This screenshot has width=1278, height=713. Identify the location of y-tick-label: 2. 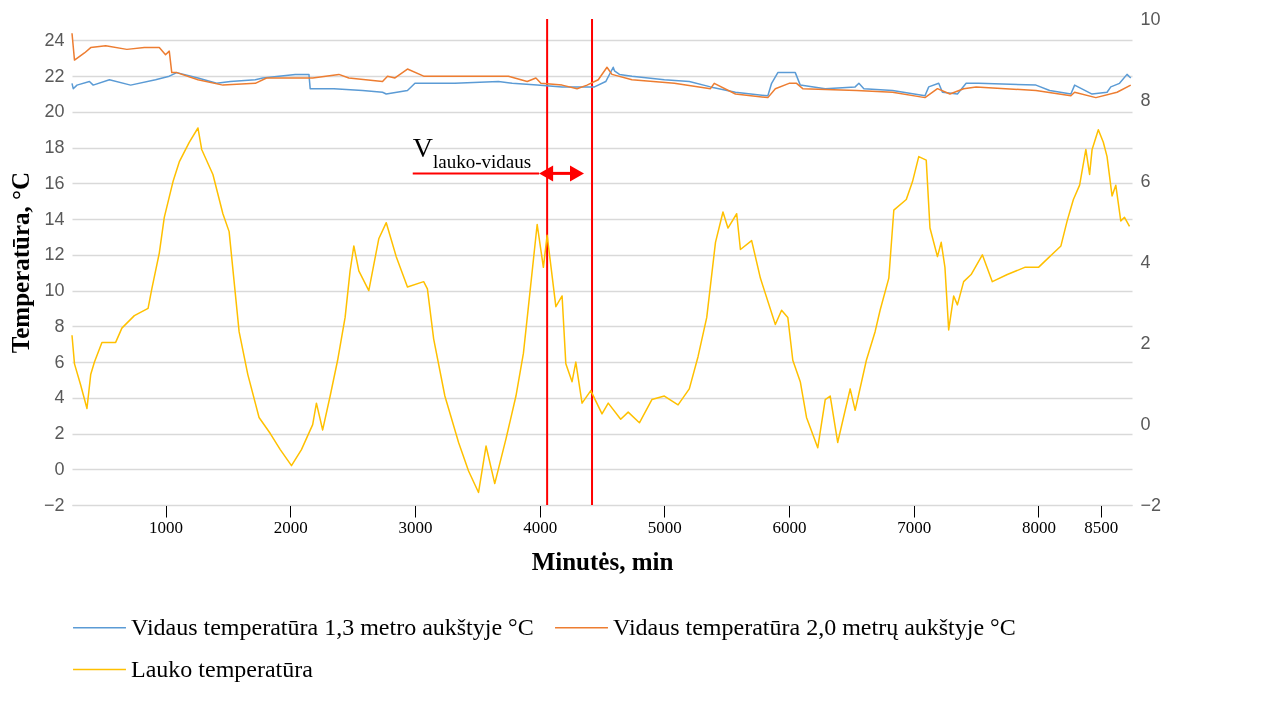
(59, 433).